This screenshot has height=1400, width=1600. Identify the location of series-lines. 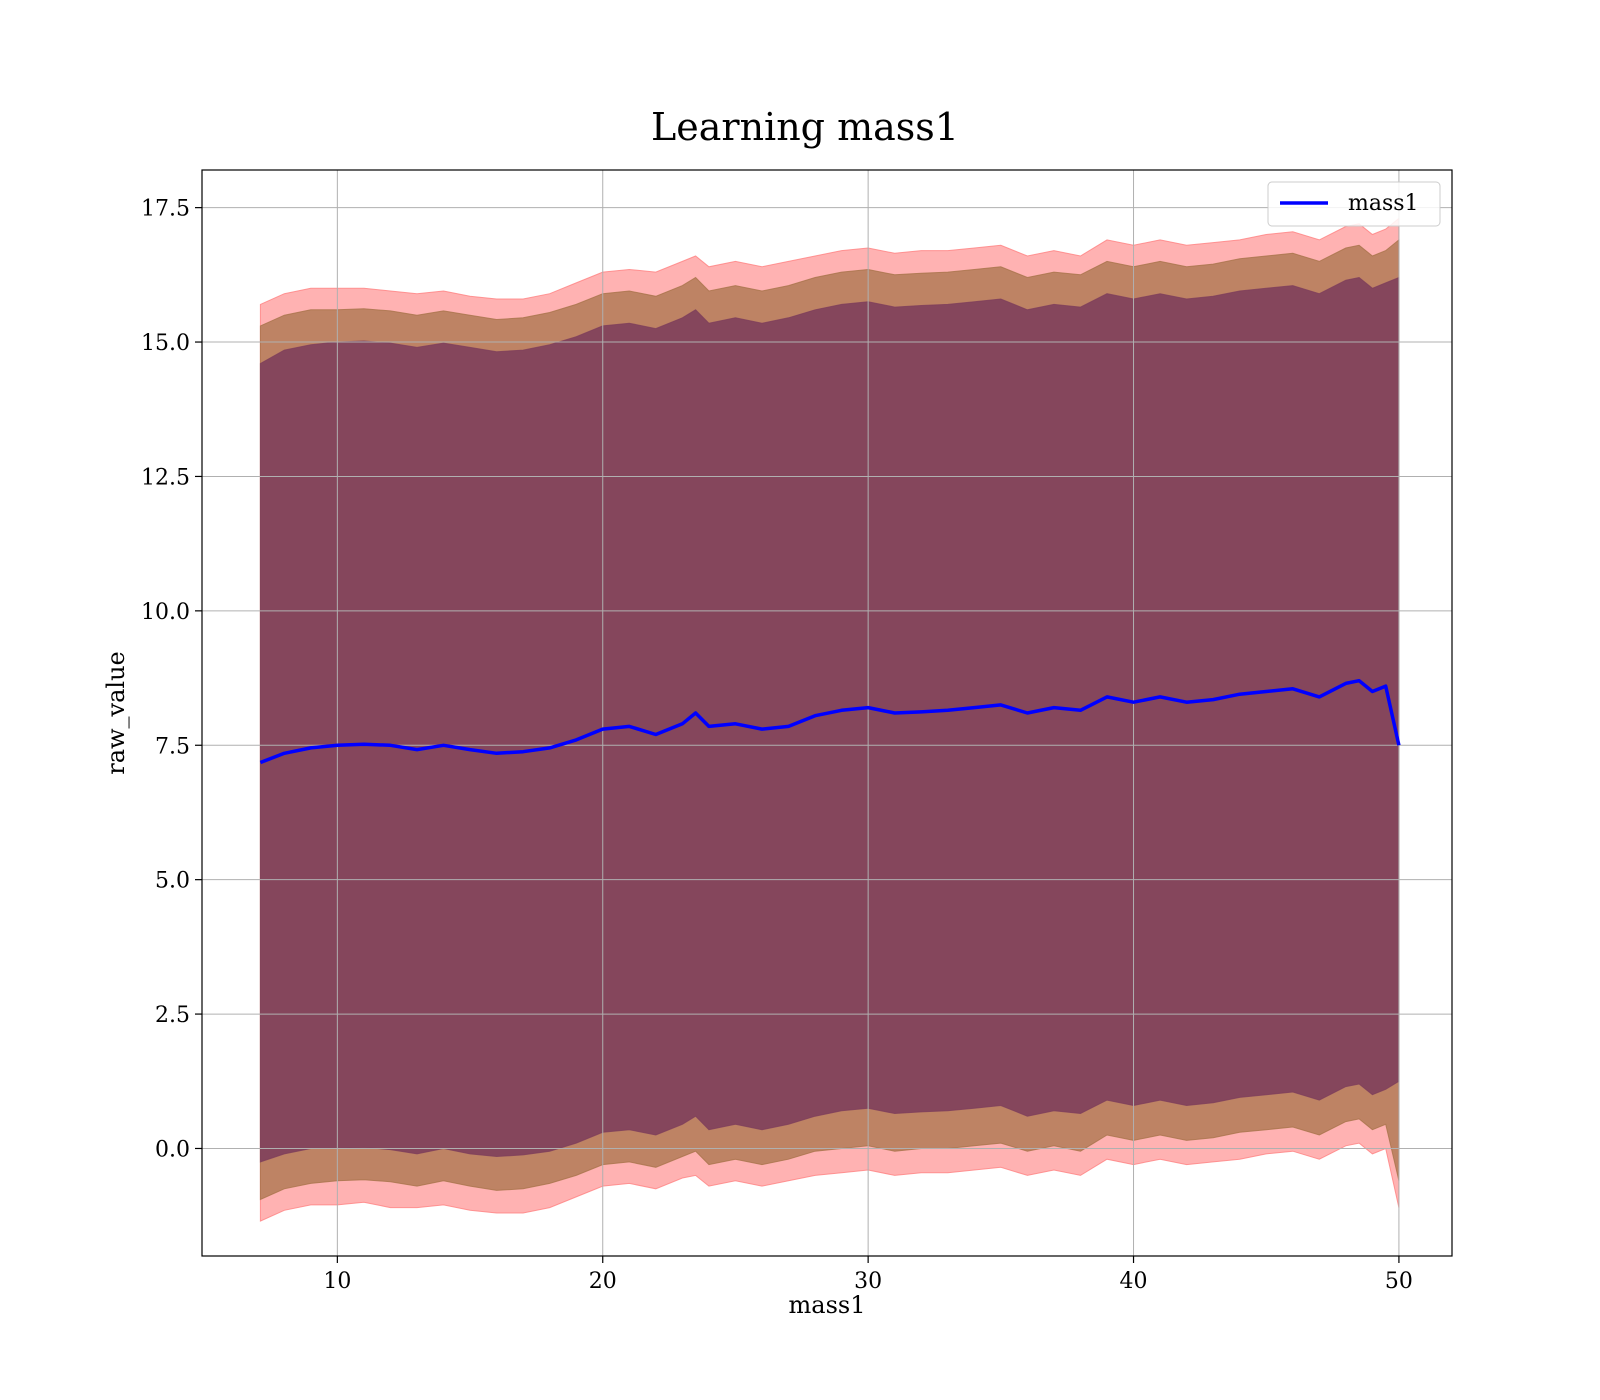
(830, 721).